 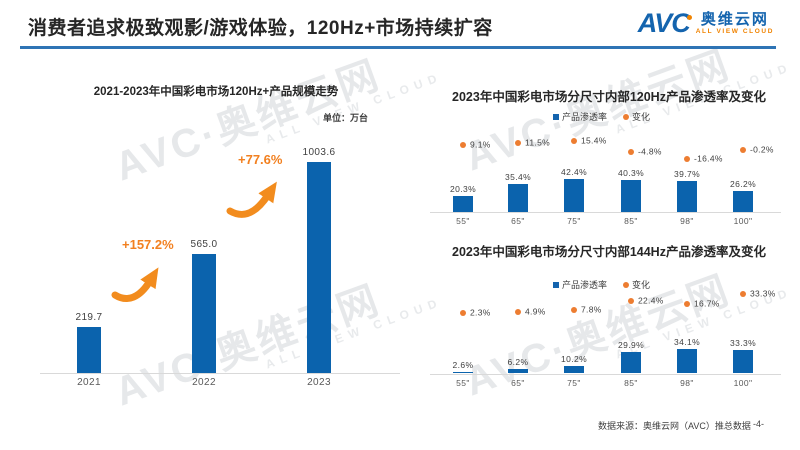 I want to click on change-value-label: 16.7%, so click(x=707, y=303).